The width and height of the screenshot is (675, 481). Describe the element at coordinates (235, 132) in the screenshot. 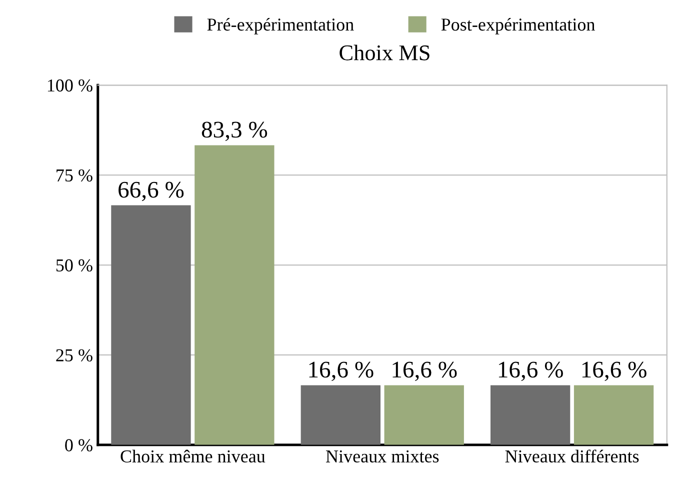

I see `data-label: 83,3 %` at that location.